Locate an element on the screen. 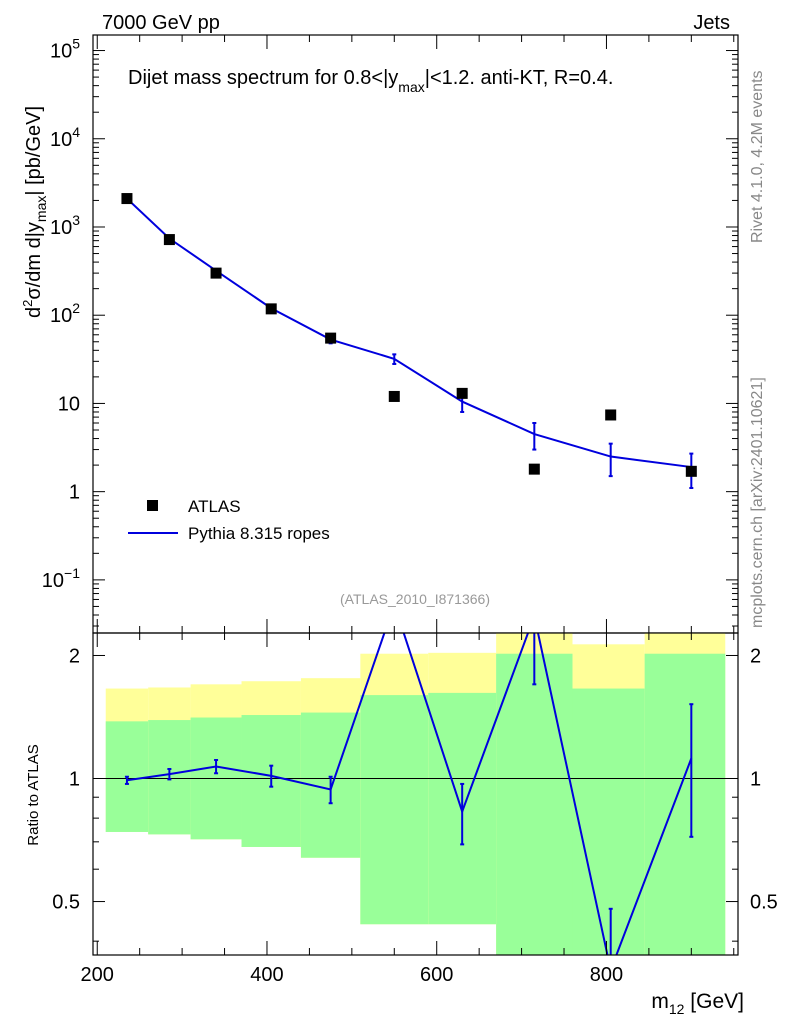  y-tick-label: 1 is located at coordinates (74, 493).